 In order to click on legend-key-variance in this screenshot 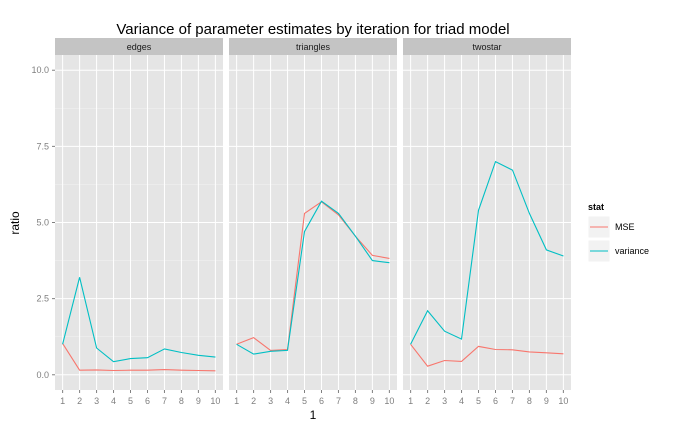, I will do `click(599, 251)`.